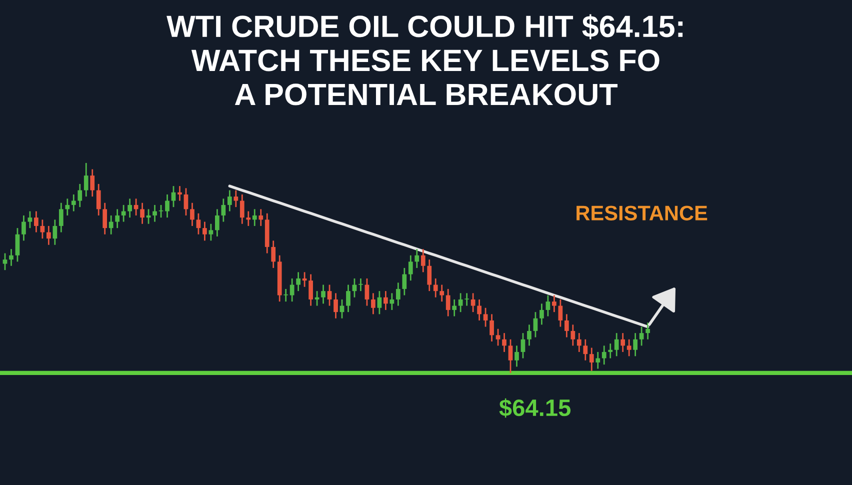 The height and width of the screenshot is (485, 852). What do you see at coordinates (535, 408) in the screenshot?
I see `text: $64.15` at bounding box center [535, 408].